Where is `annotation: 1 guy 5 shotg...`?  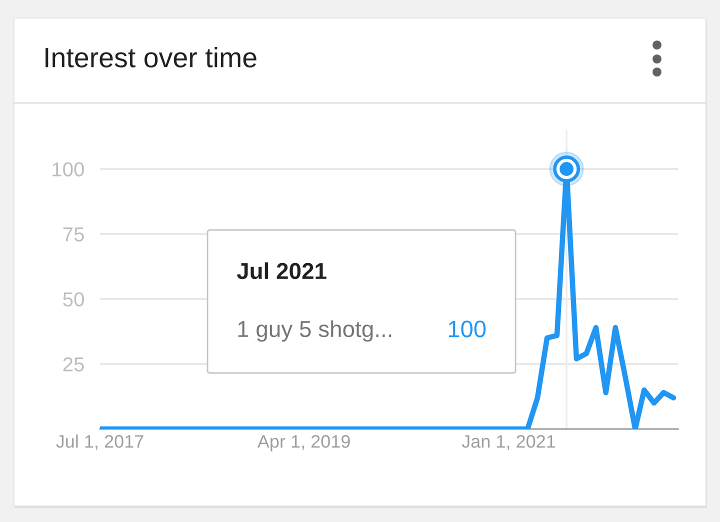
annotation: 1 guy 5 shotg... is located at coordinates (315, 331).